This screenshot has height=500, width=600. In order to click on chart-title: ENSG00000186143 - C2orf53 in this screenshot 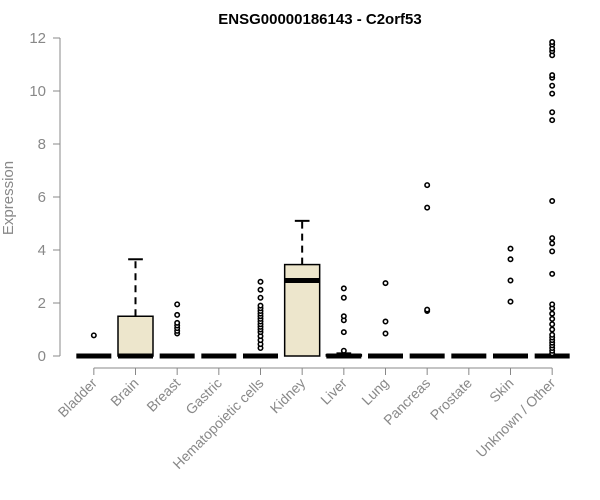, I will do `click(319, 19)`.